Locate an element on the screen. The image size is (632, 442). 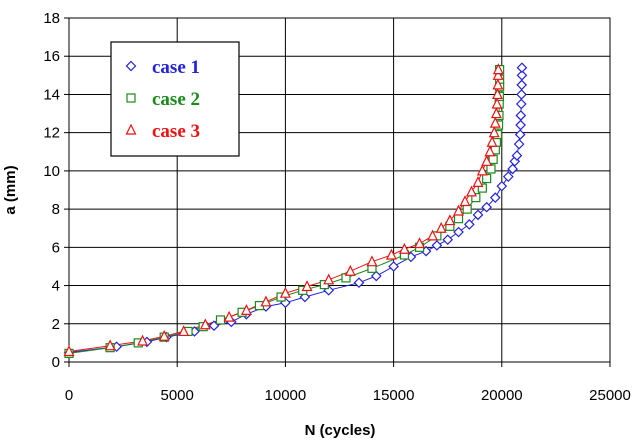
legend-label-case-2: case 2 is located at coordinates (176, 99).